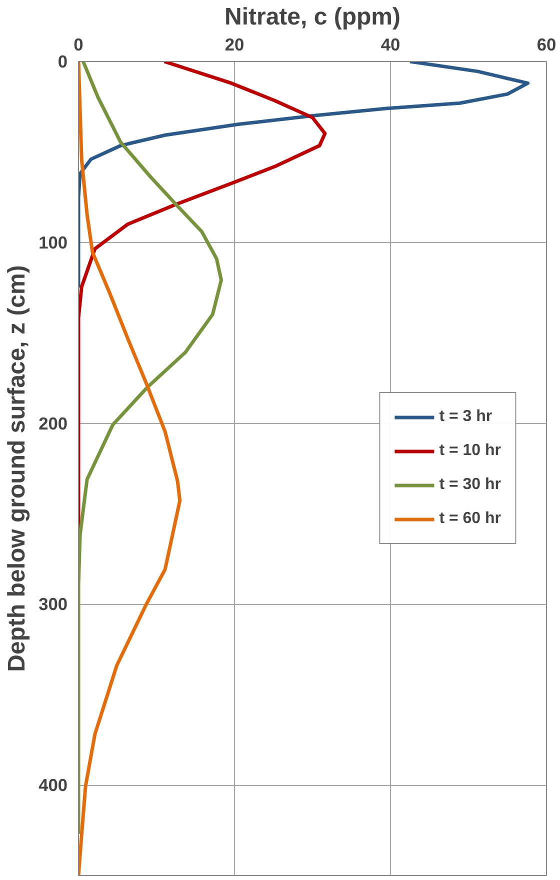 Image resolution: width=560 pixels, height=880 pixels. What do you see at coordinates (79, 44) in the screenshot?
I see `x-tick-label: 0` at bounding box center [79, 44].